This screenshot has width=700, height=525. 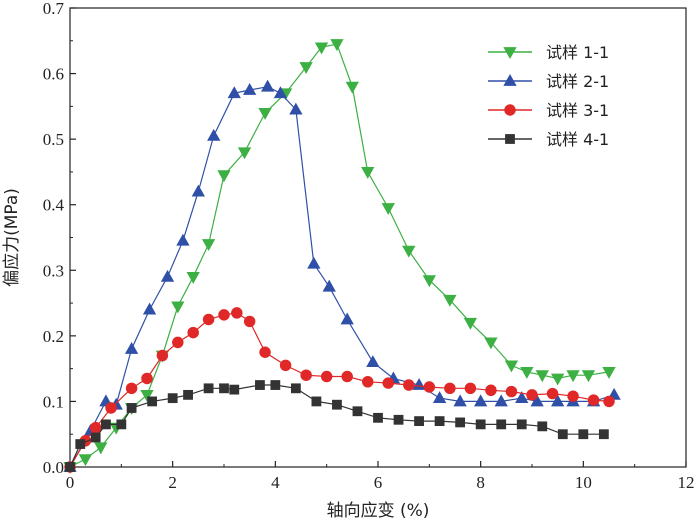 I want to click on y-tick-label: 0.2, so click(x=53, y=336).